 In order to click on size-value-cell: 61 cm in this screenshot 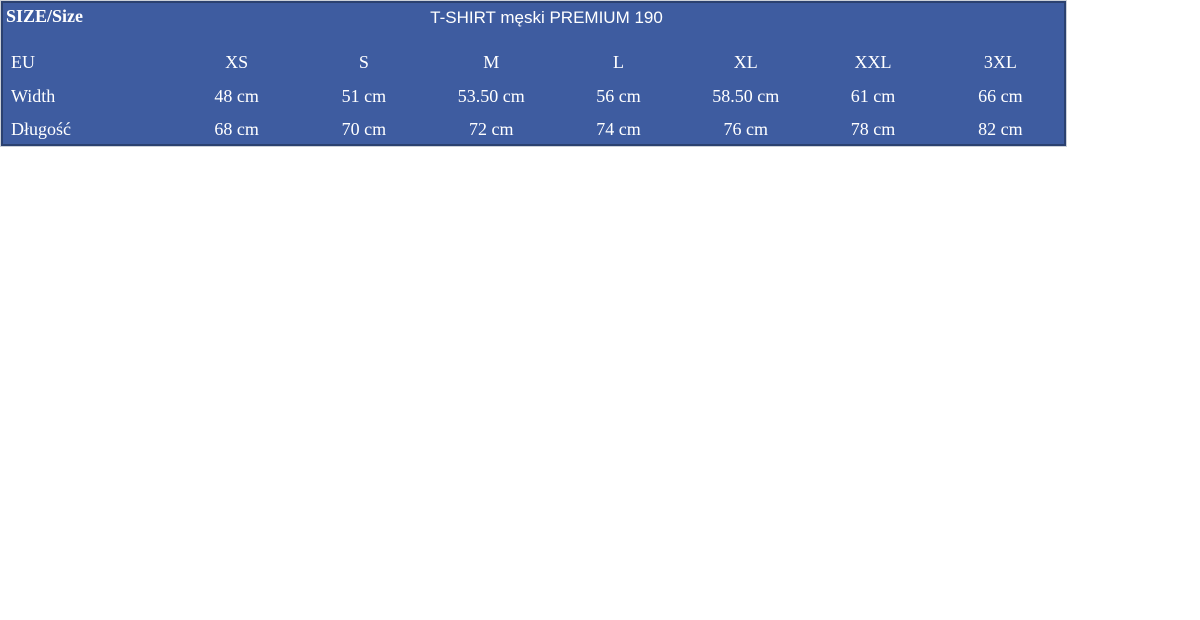, I will do `click(873, 95)`.